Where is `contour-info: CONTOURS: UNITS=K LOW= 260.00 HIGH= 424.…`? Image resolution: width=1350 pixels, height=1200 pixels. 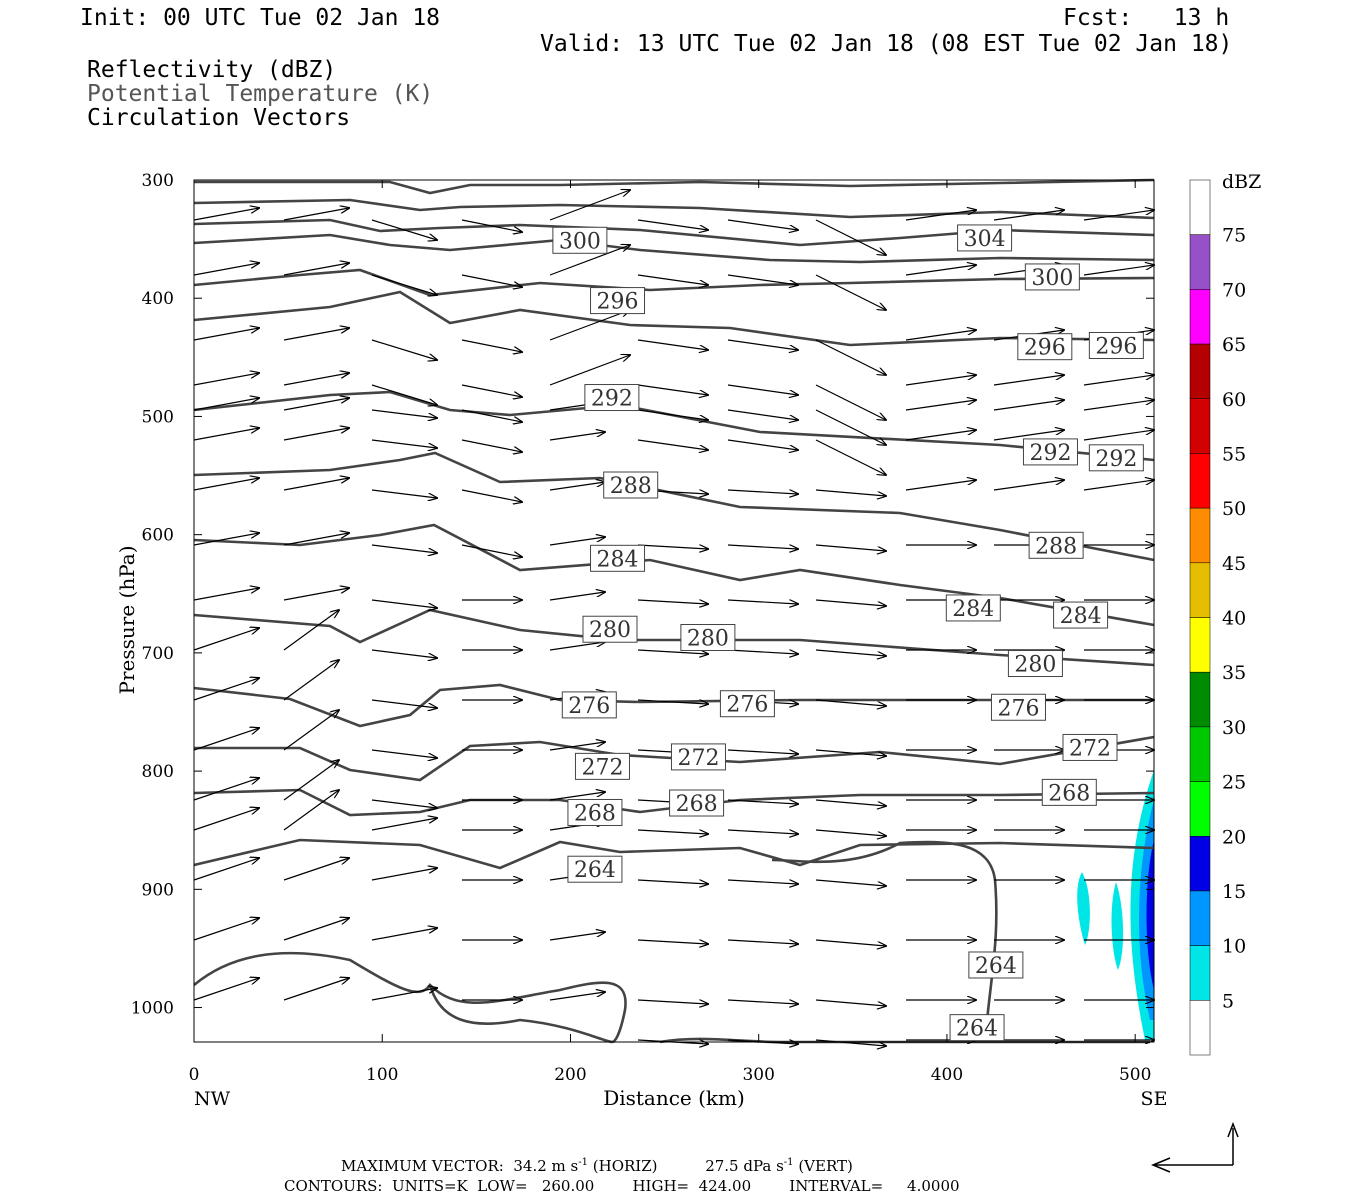
contour-info: CONTOURS: UNITS=K LOW= 260.00 HIGH= 424.… is located at coordinates (622, 1186).